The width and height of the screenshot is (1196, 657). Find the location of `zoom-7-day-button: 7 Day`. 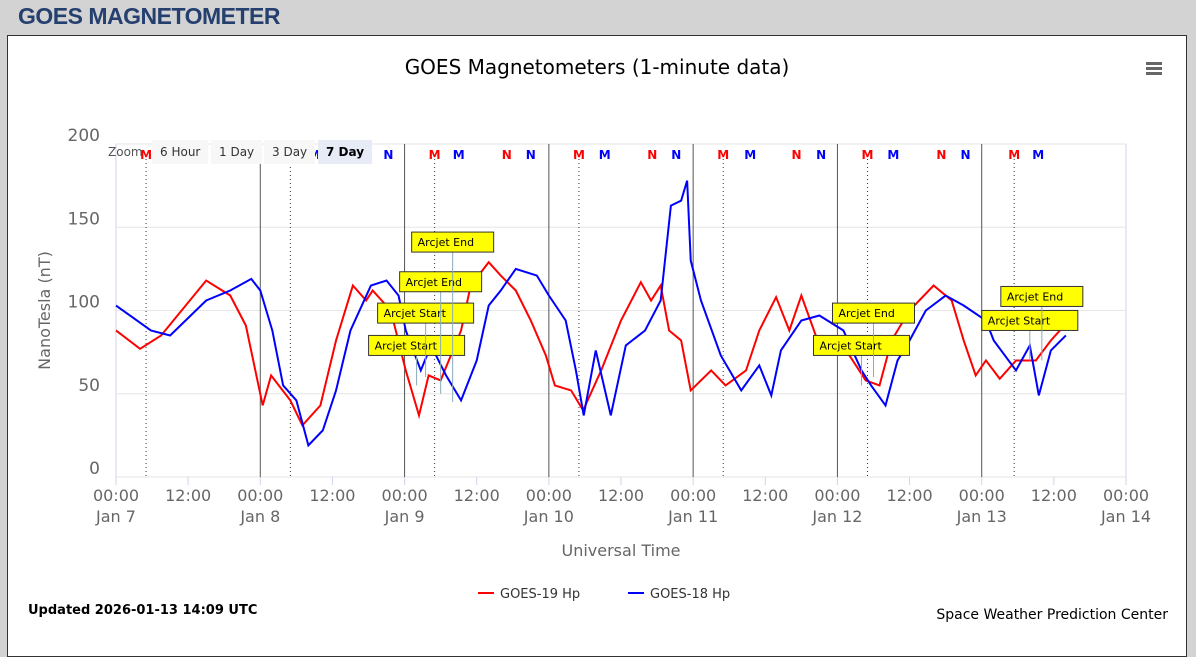

zoom-7-day-button: 7 Day is located at coordinates (345, 152).